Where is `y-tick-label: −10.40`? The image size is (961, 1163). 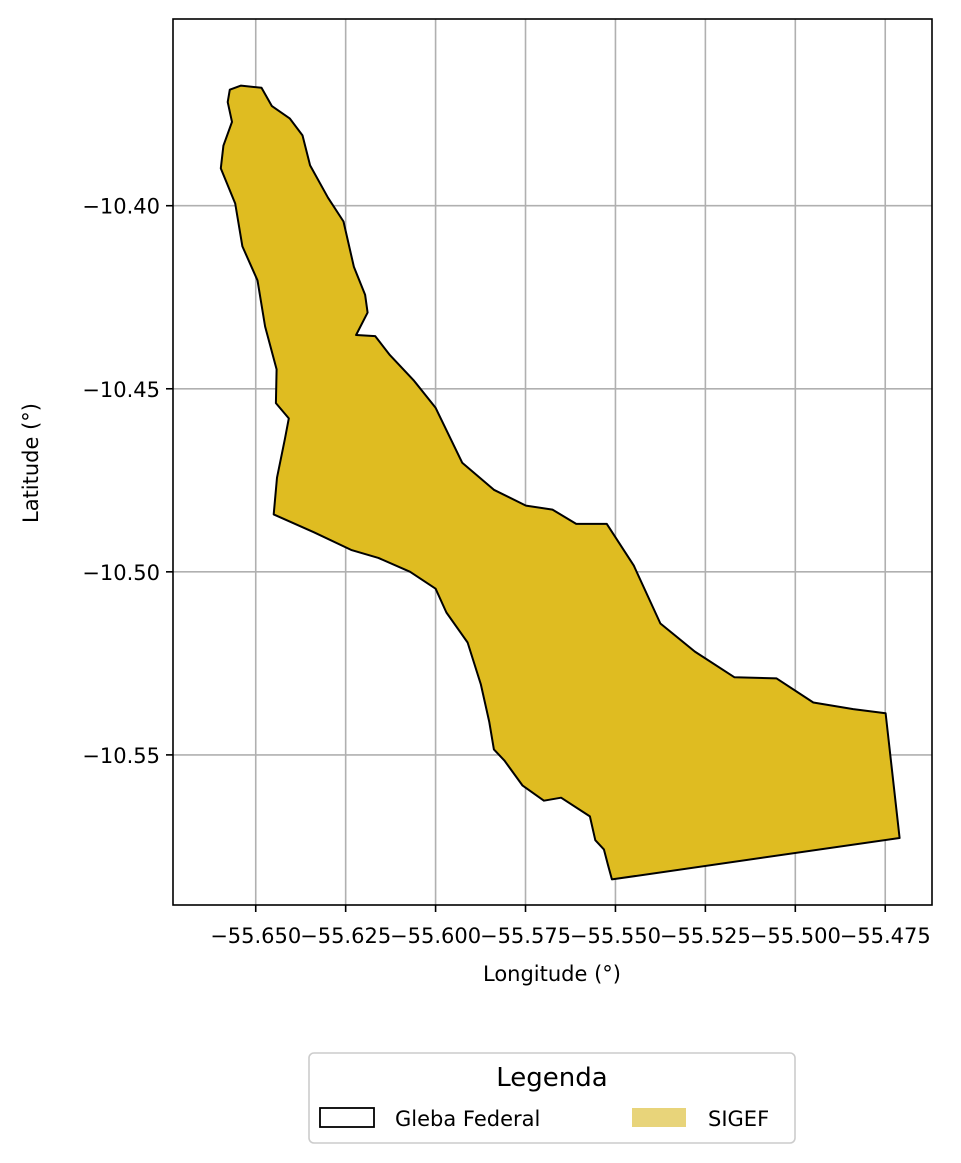 y-tick-label: −10.40 is located at coordinates (121, 207).